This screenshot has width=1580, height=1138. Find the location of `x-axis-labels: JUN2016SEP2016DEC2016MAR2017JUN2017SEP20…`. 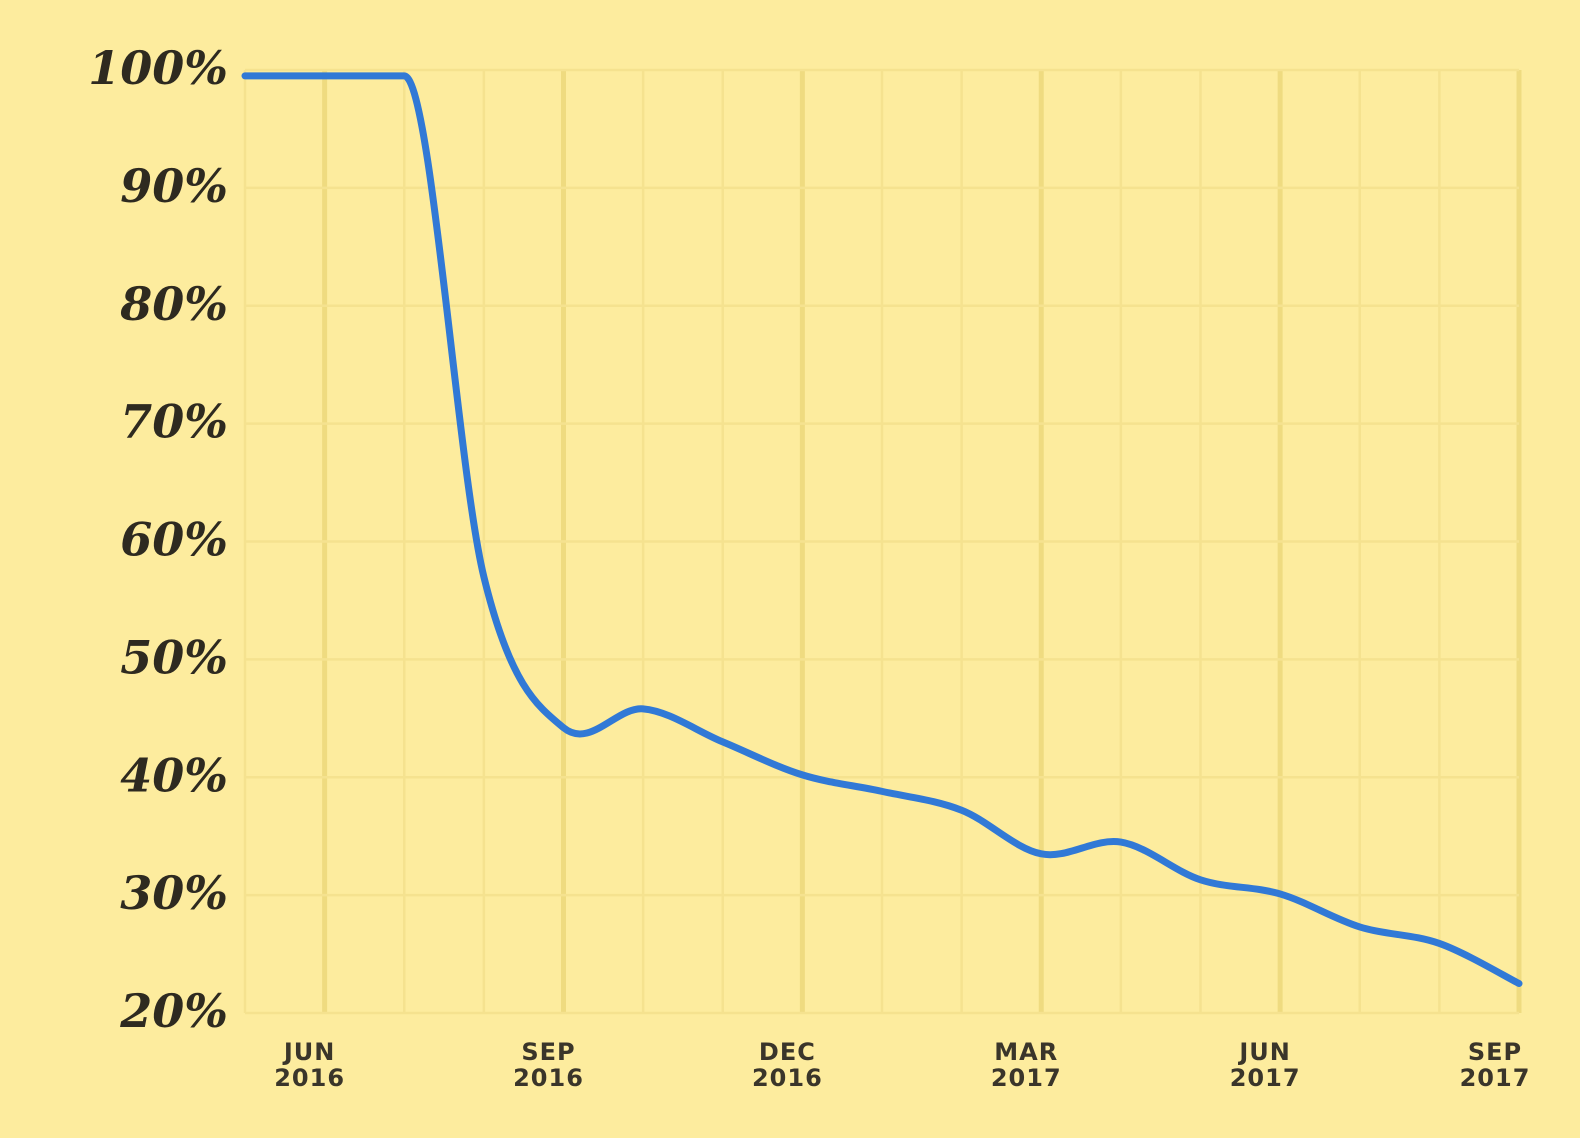

x-axis-labels: JUN2016SEP2016DEC2016MAR2017JUN2017SEP20… is located at coordinates (902, 1065).